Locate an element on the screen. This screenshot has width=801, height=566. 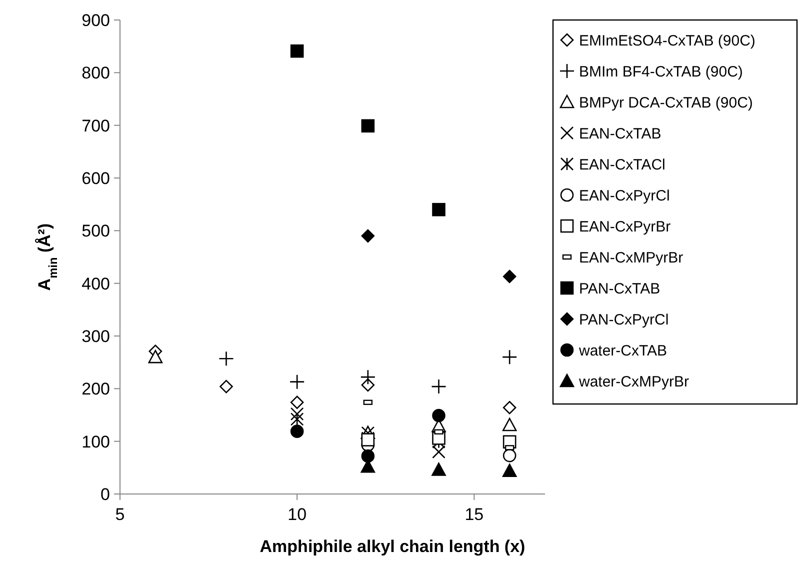
y-tick-label: 700 is located at coordinates (96, 126).